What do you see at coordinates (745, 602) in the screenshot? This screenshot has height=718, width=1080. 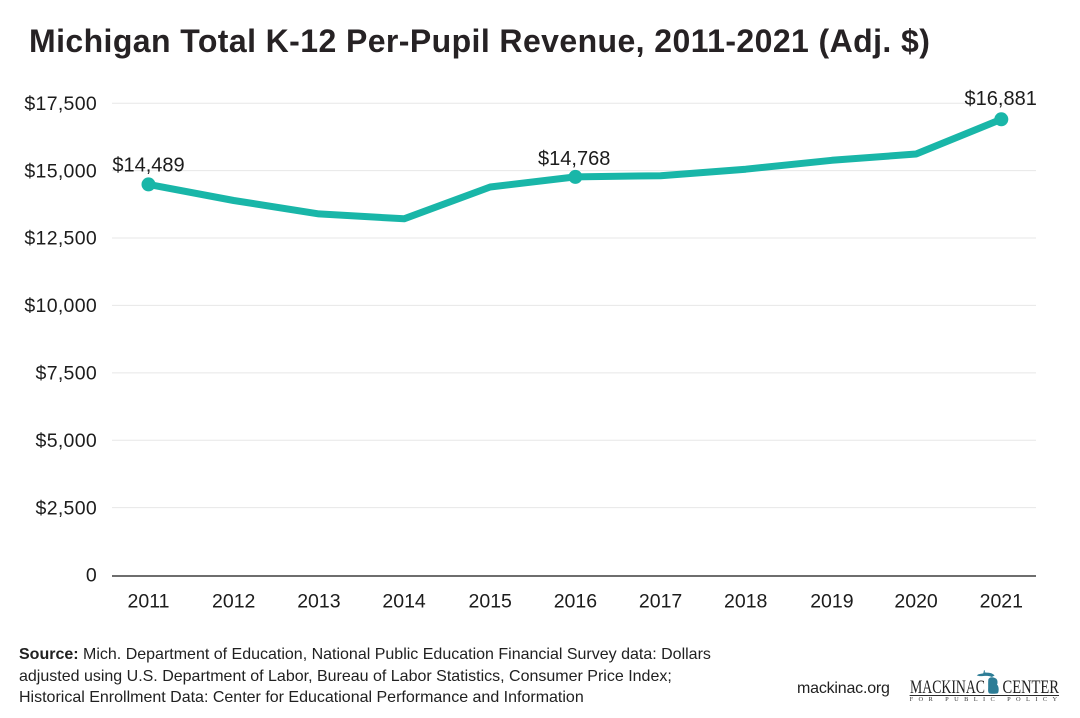 I see `svg-text: 2018` at bounding box center [745, 602].